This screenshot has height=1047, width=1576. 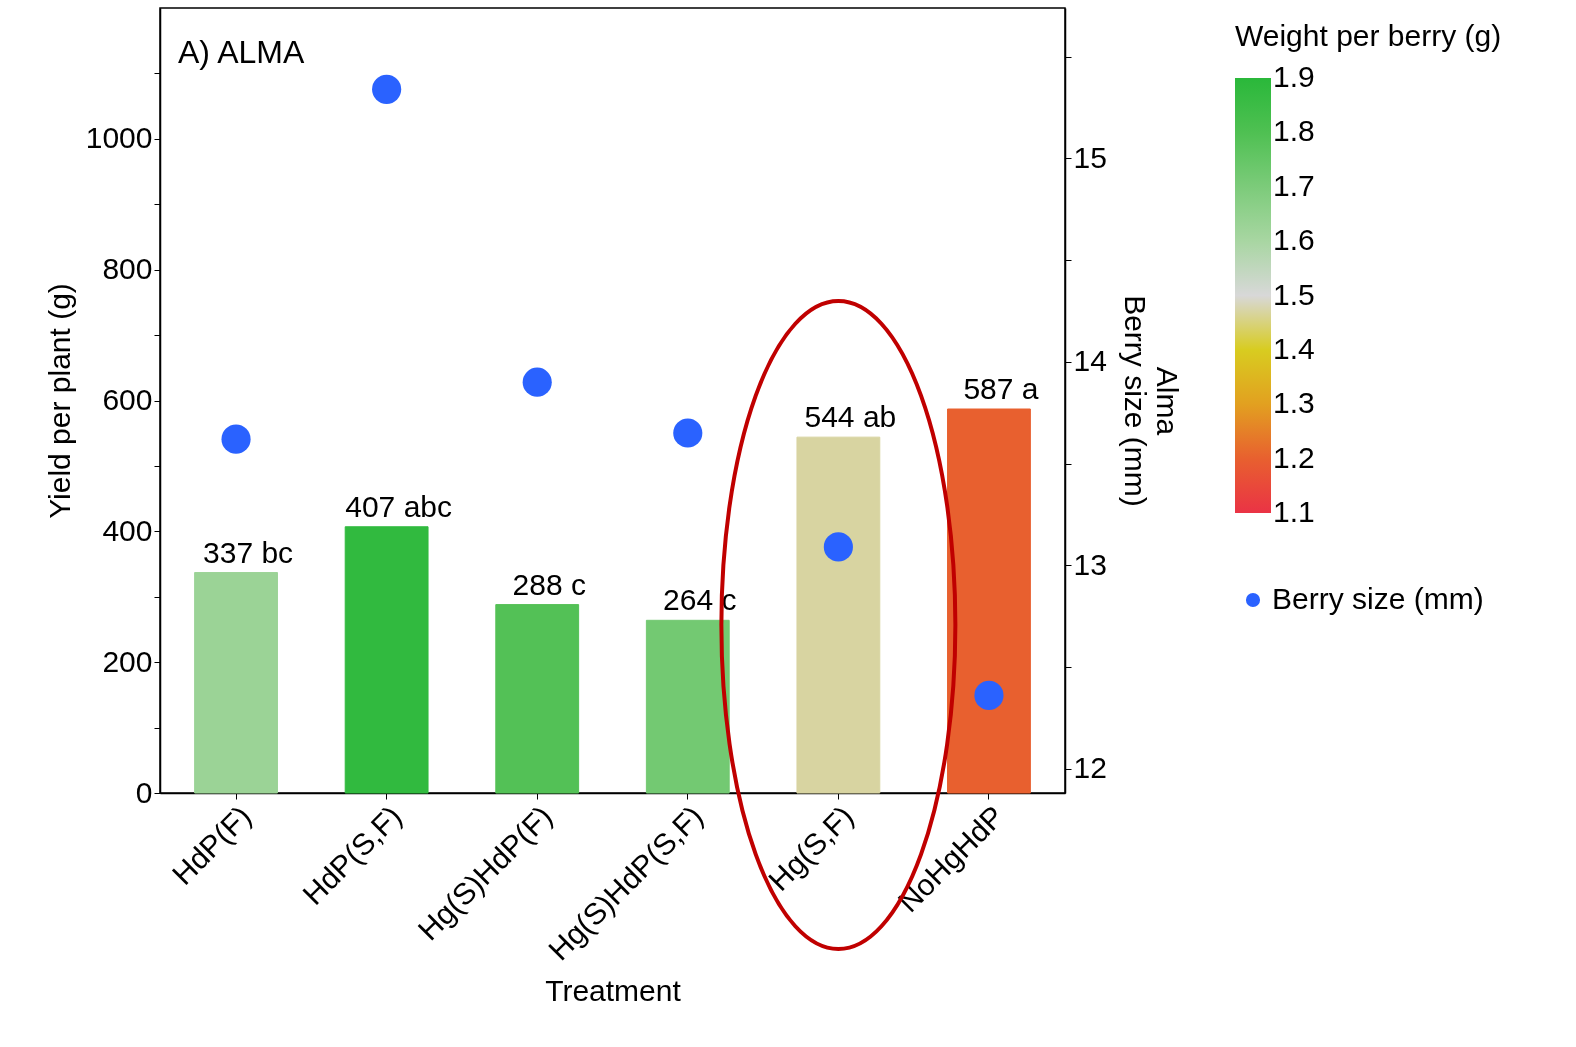 What do you see at coordinates (1090, 768) in the screenshot?
I see `y2-tick-label: 12` at bounding box center [1090, 768].